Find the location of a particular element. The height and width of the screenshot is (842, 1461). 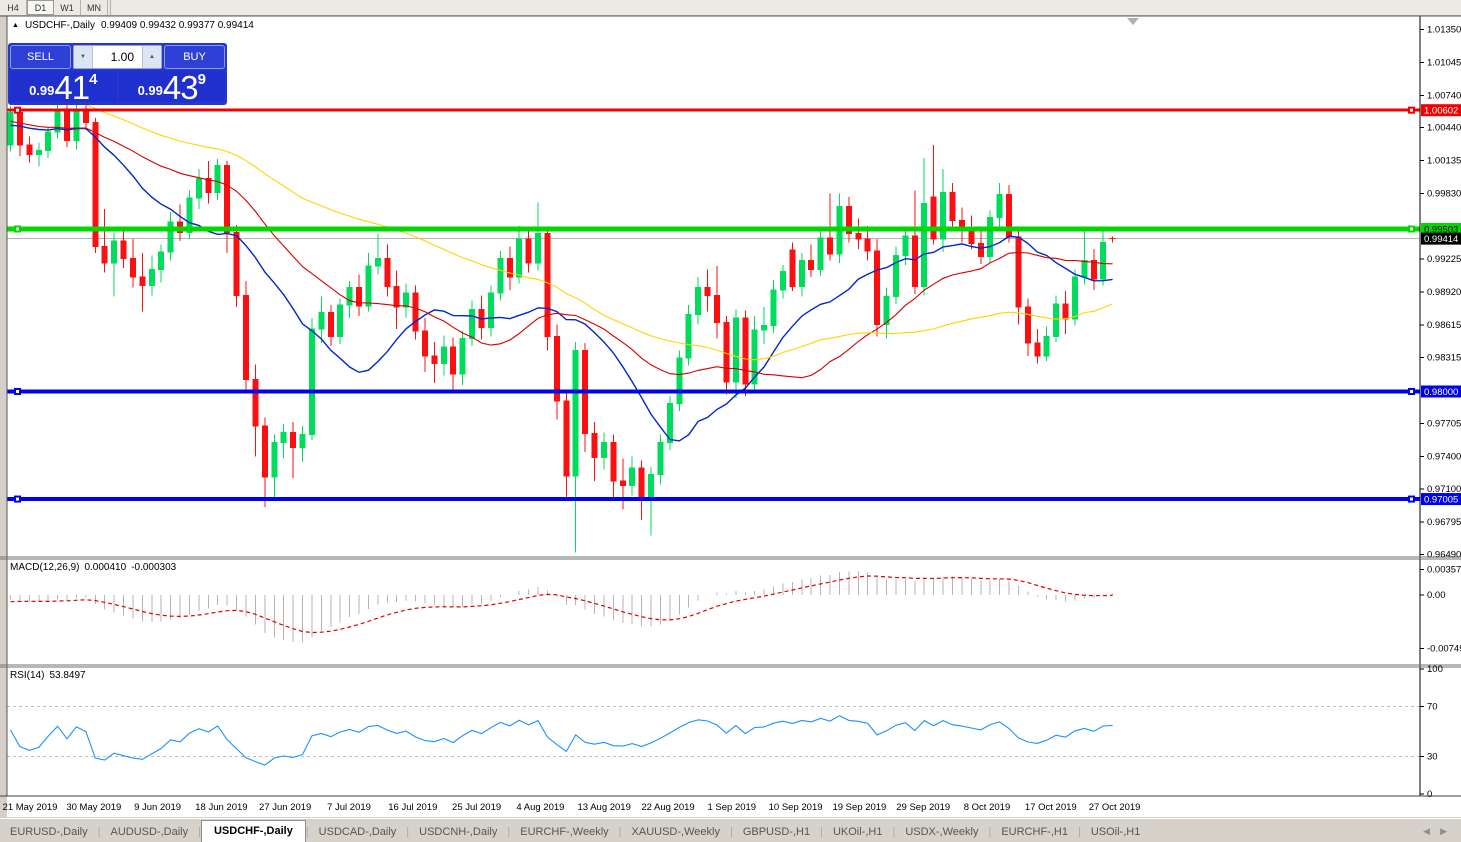

chart-tab-eurchf: EURCHF-,H1 is located at coordinates (1034, 832).